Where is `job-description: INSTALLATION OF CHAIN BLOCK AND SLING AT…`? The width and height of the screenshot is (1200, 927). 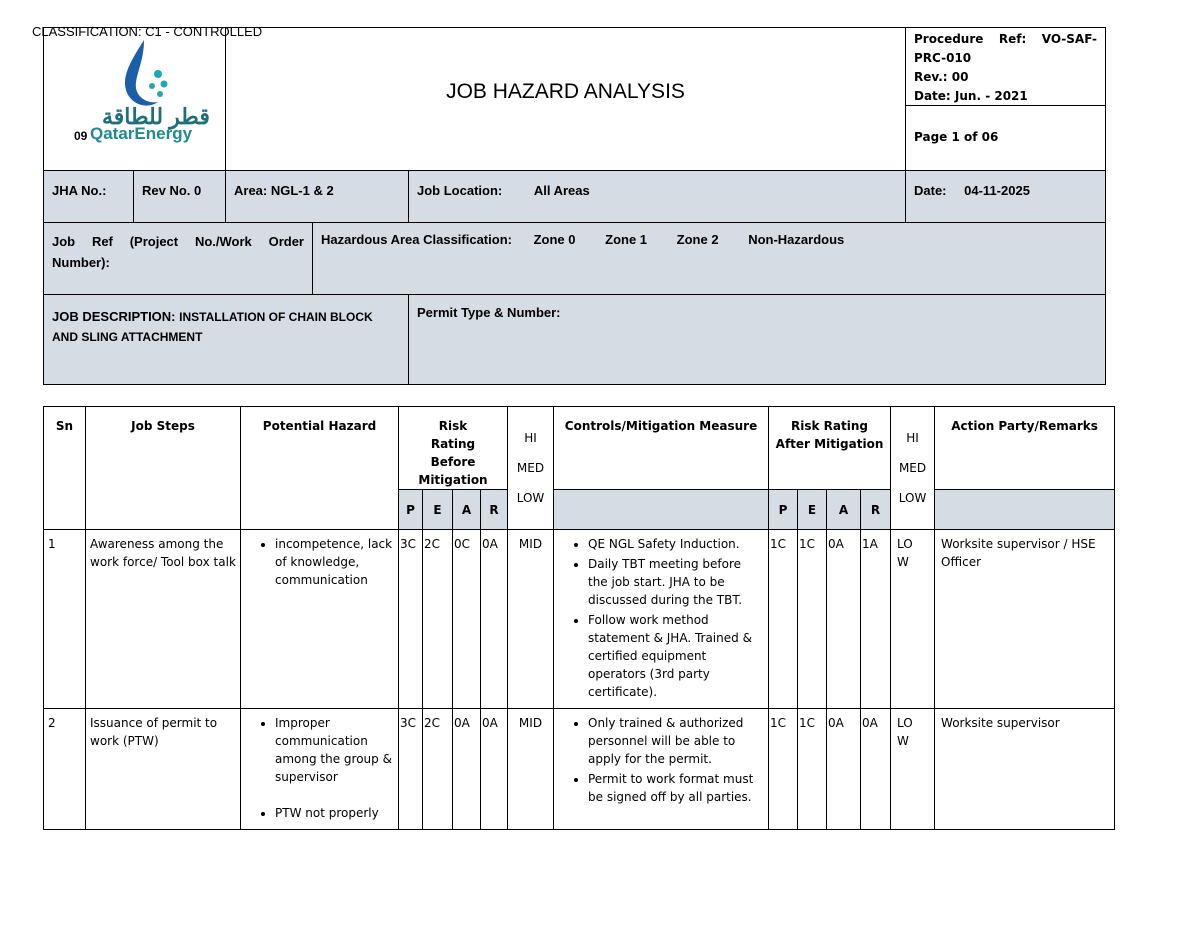
job-description: INSTALLATION OF CHAIN BLOCK AND SLING AT… is located at coordinates (212, 327).